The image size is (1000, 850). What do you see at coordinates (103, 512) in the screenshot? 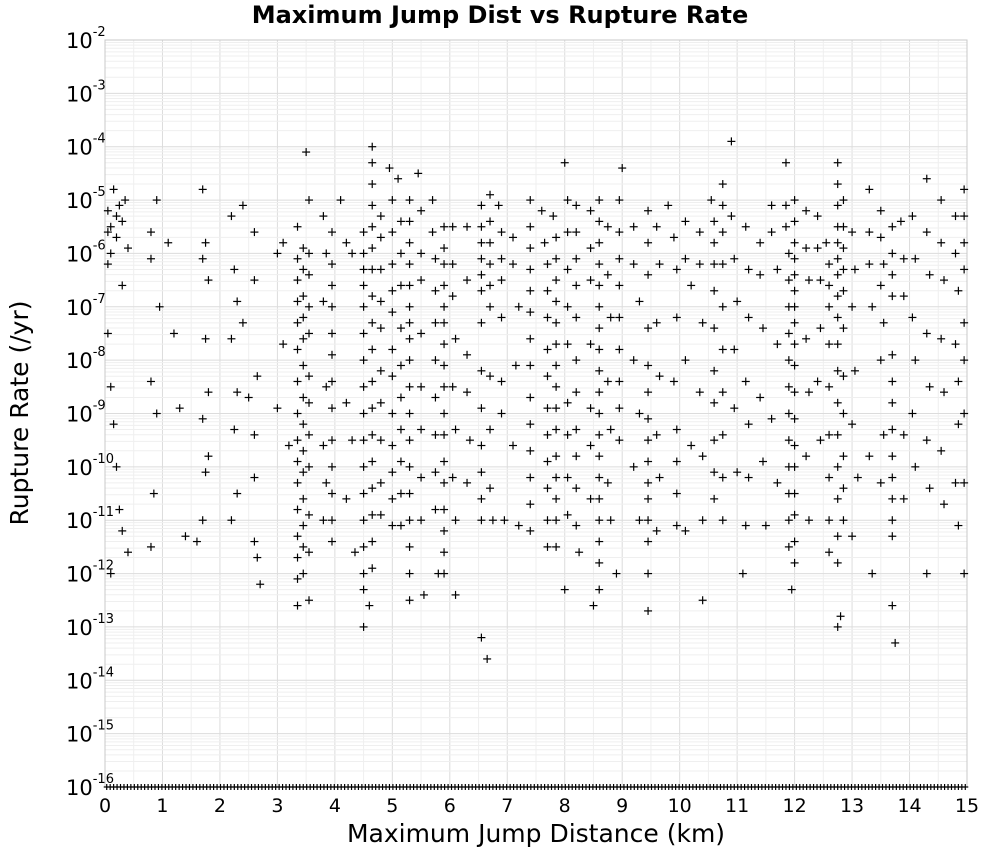
I see `y-tick-exponent: -11` at bounding box center [103, 512].